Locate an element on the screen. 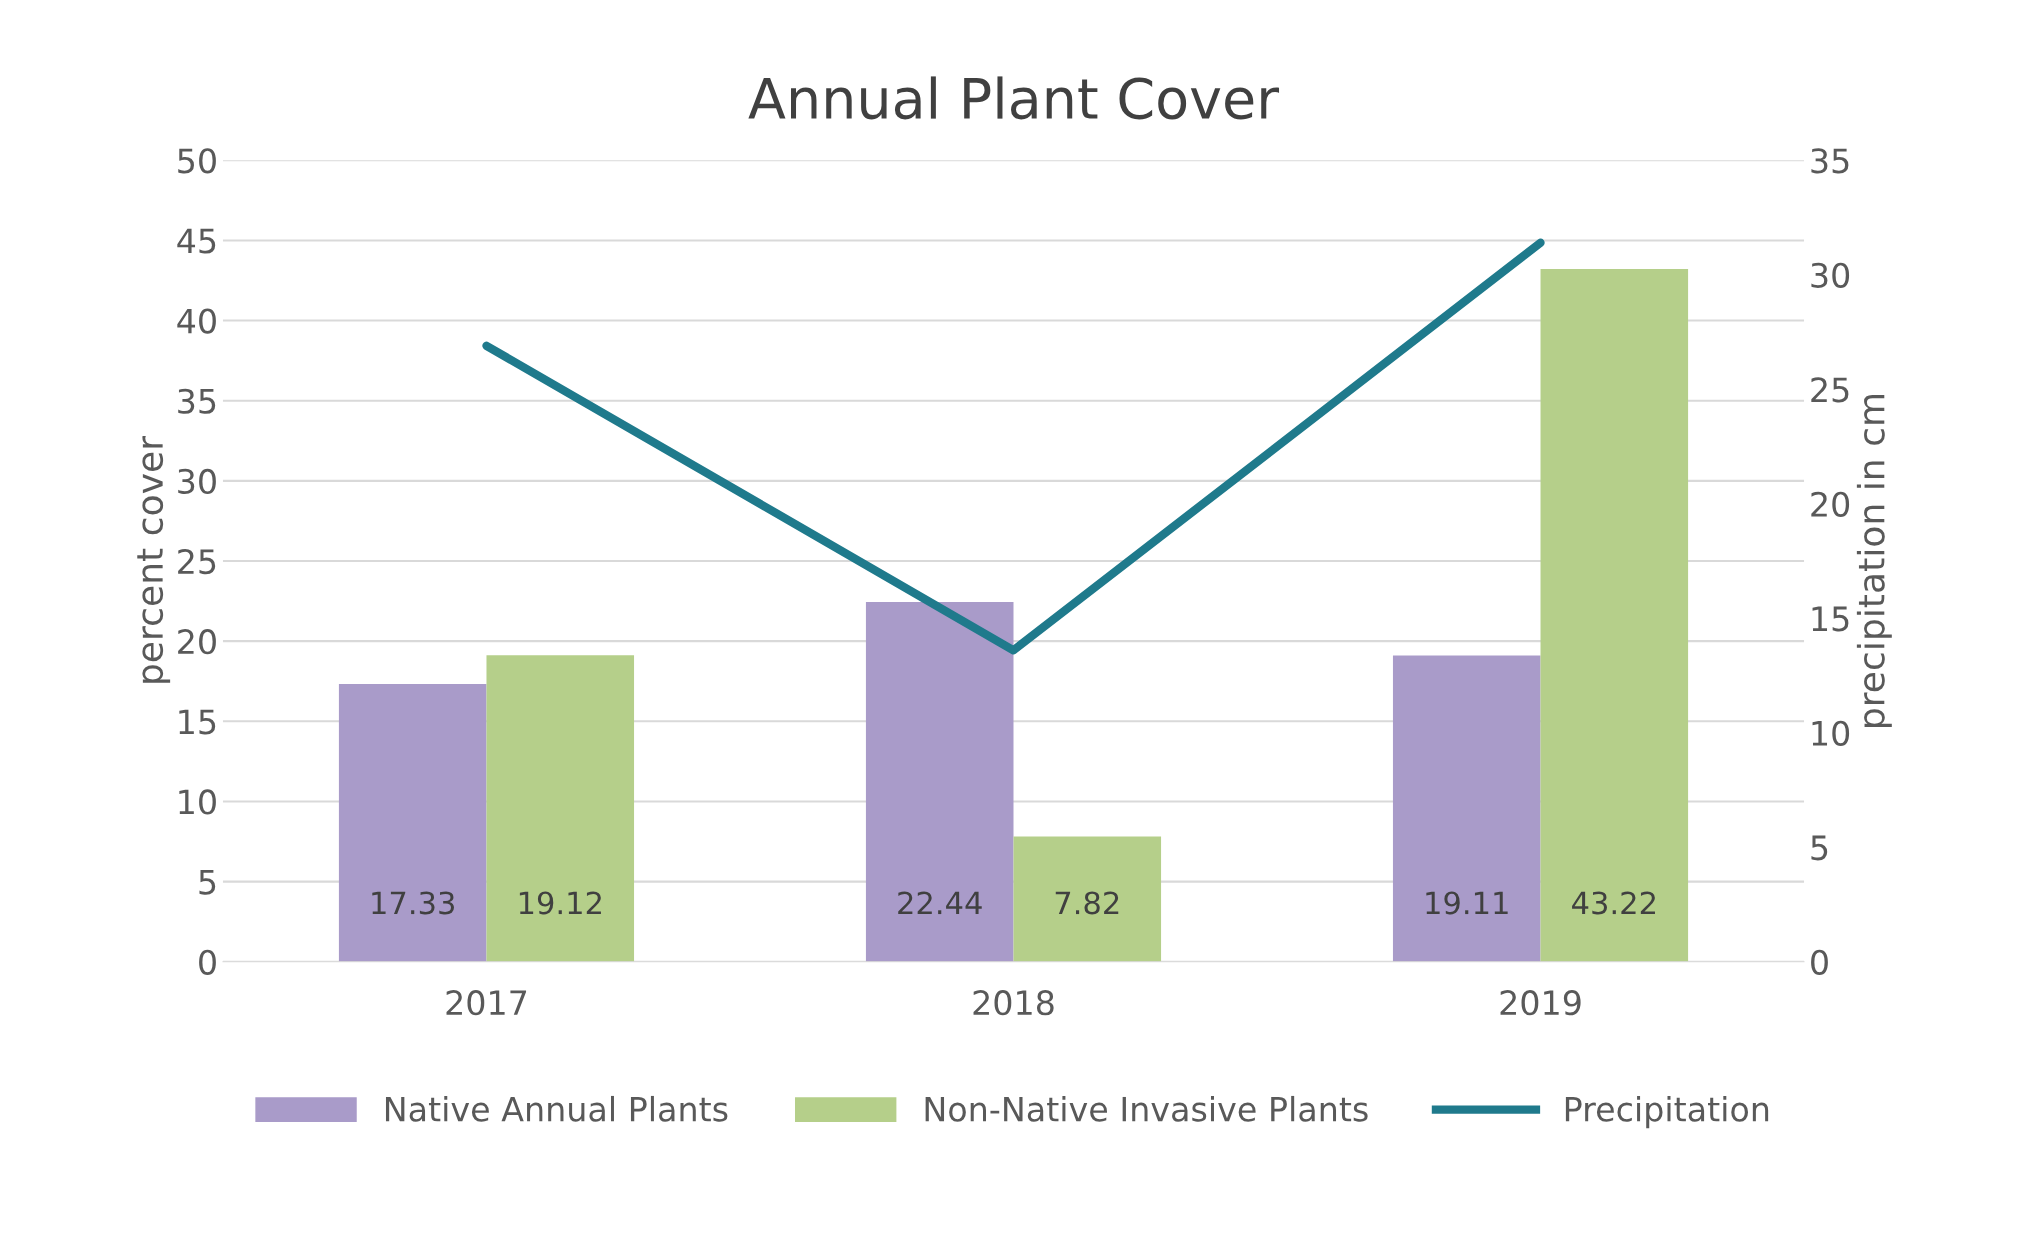 Image resolution: width=2027 pixels, height=1233 pixels. y-tick-label: 25 is located at coordinates (197, 561).